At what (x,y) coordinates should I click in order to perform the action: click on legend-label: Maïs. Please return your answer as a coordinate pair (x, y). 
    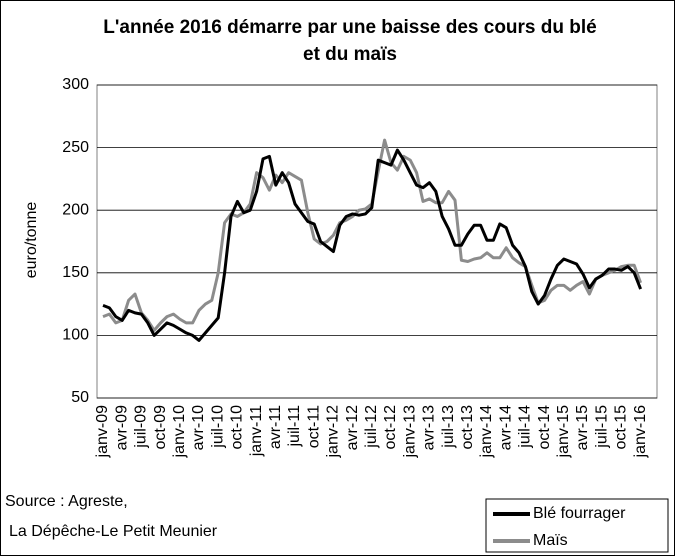
    Looking at the image, I should click on (550, 540).